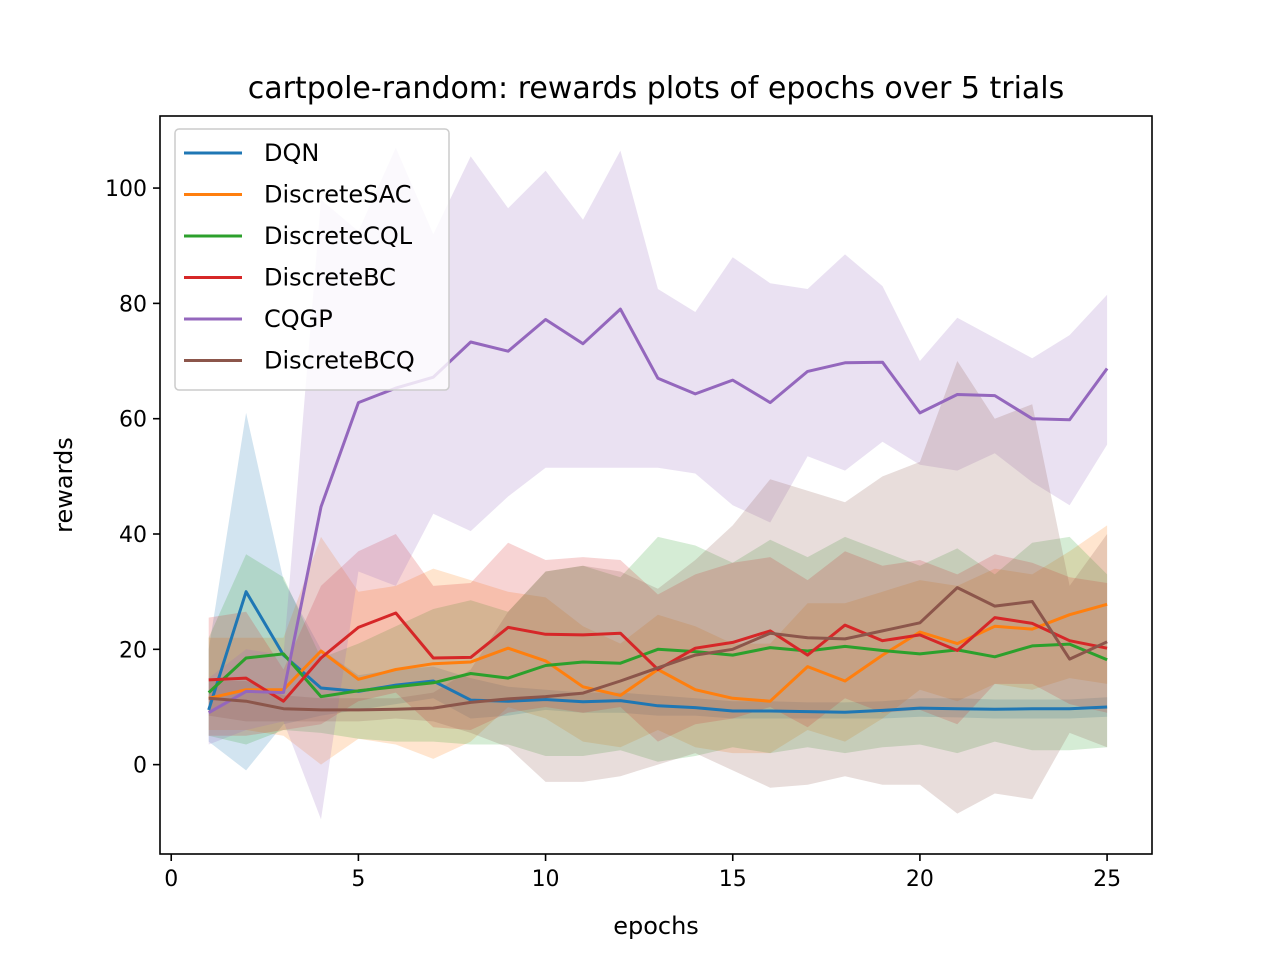 Image resolution: width=1280 pixels, height=960 pixels. What do you see at coordinates (298, 319) in the screenshot?
I see `legend-label-cqgp: CQGP` at bounding box center [298, 319].